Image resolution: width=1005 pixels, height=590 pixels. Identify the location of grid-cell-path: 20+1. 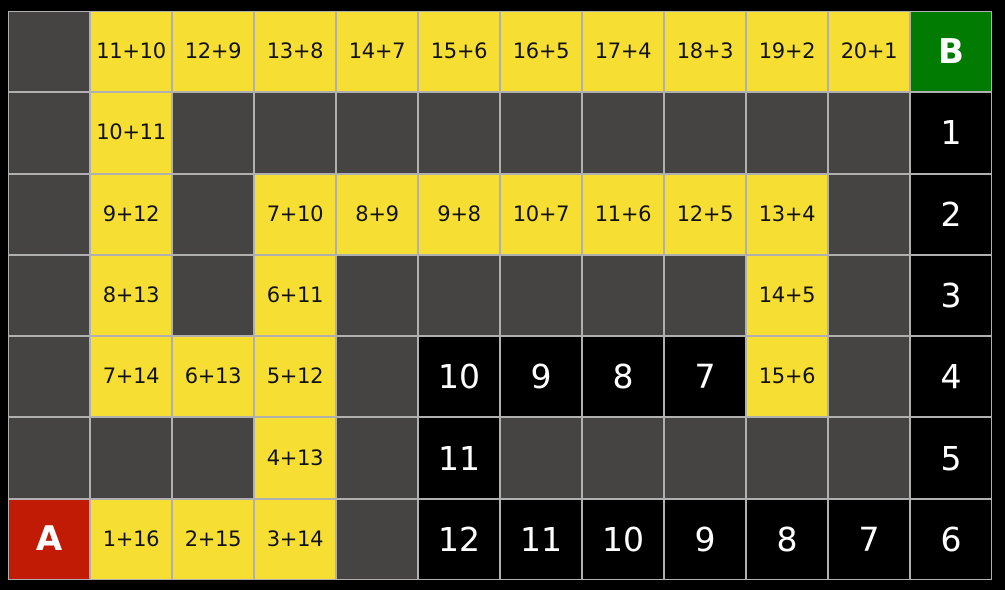
(869, 52).